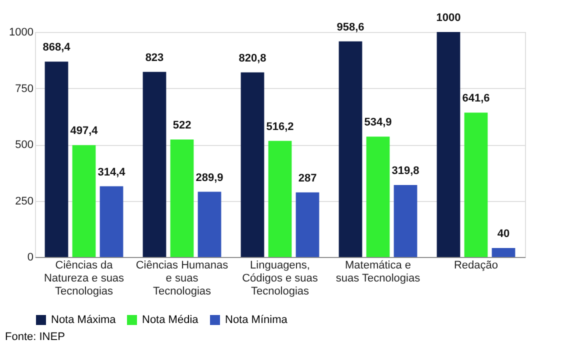 This screenshot has height=343, width=563. What do you see at coordinates (154, 58) in the screenshot?
I see `data-label: 823` at bounding box center [154, 58].